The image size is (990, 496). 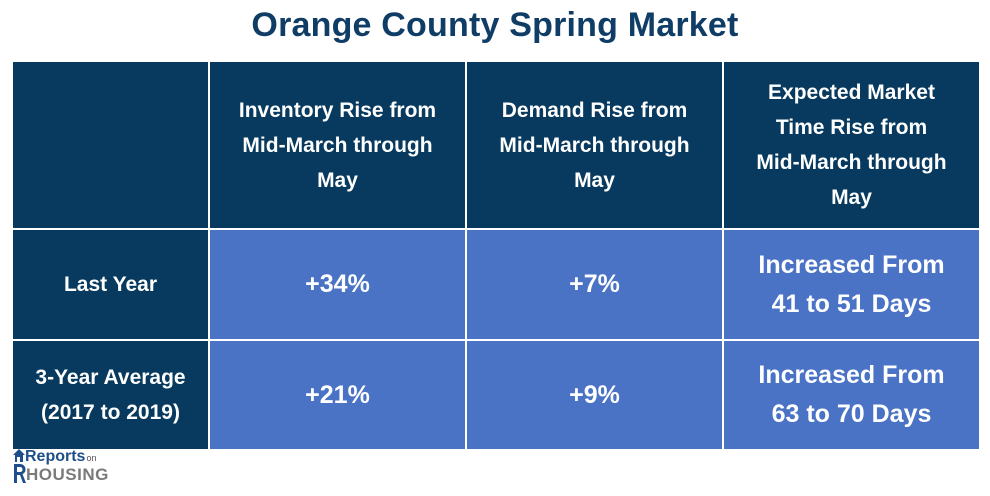 I want to click on row-label-3-year-average-line-2: (2017 to 2019), so click(x=110, y=412).